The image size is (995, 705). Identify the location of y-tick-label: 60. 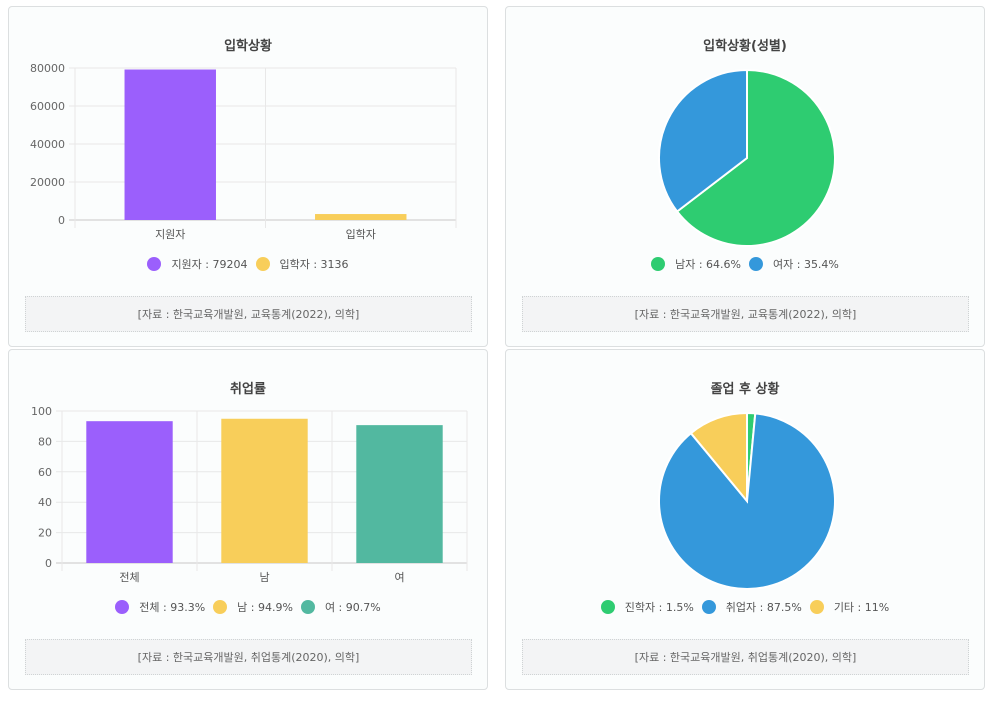
(45, 472).